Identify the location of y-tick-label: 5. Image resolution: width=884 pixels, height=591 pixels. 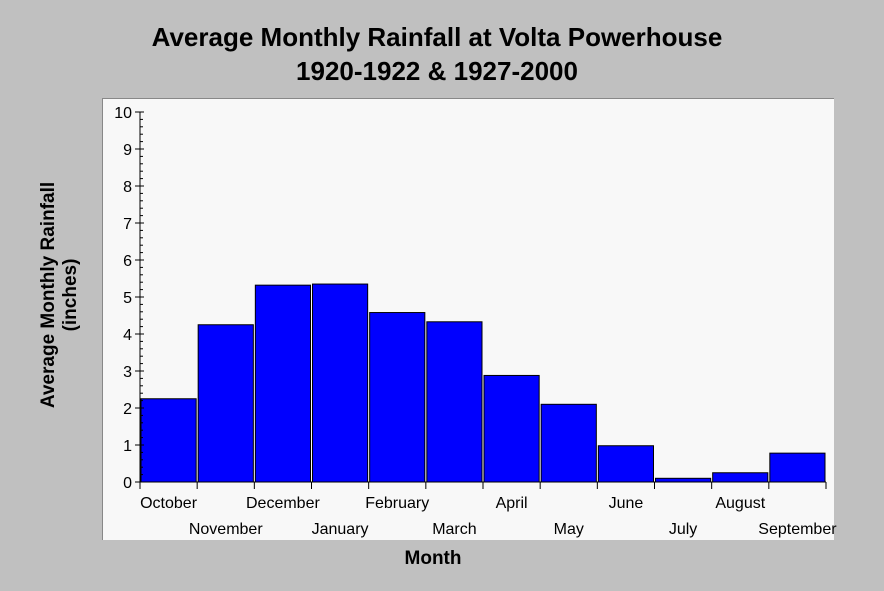
(127, 298).